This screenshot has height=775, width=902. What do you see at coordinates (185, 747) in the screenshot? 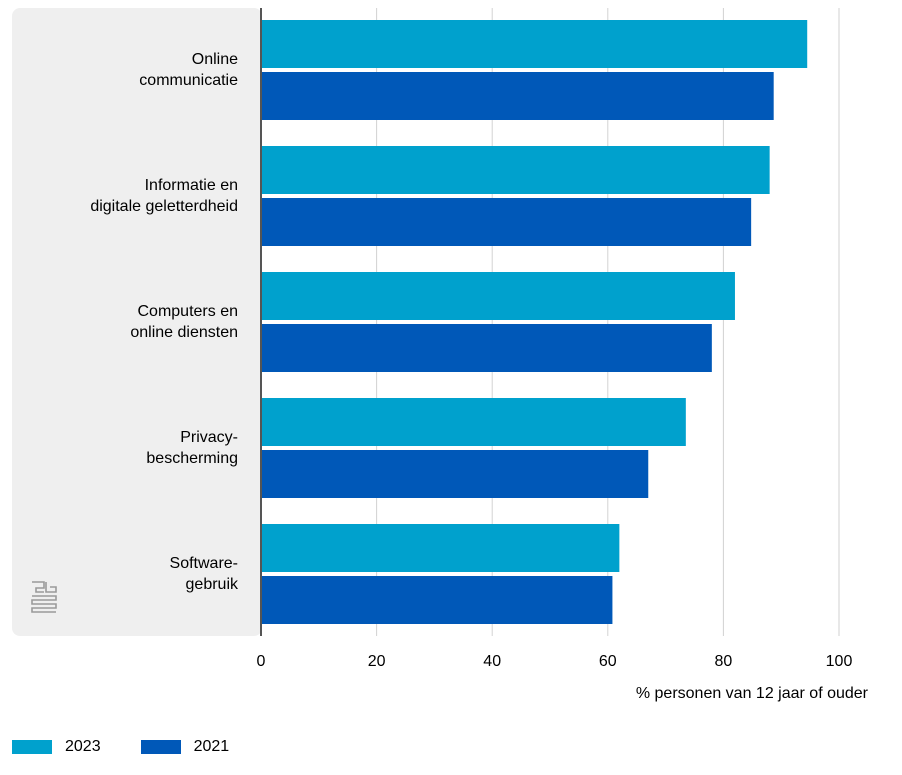
I see `legend-item-2021: 2021` at bounding box center [185, 747].